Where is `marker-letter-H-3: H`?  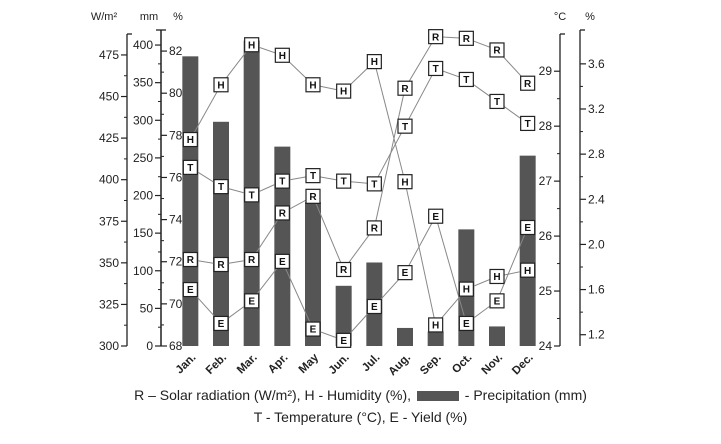
marker-letter-H-3: H is located at coordinates (282, 56).